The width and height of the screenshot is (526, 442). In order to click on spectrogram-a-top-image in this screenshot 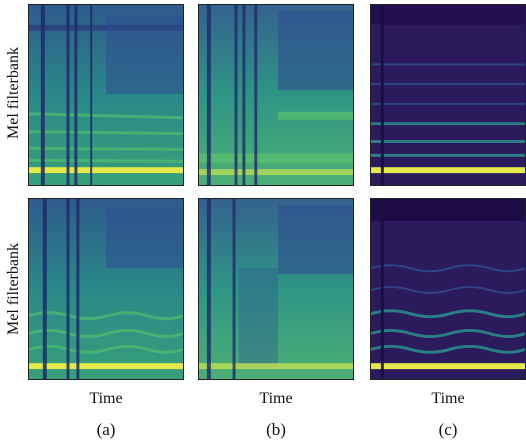, I will do `click(106, 95)`.